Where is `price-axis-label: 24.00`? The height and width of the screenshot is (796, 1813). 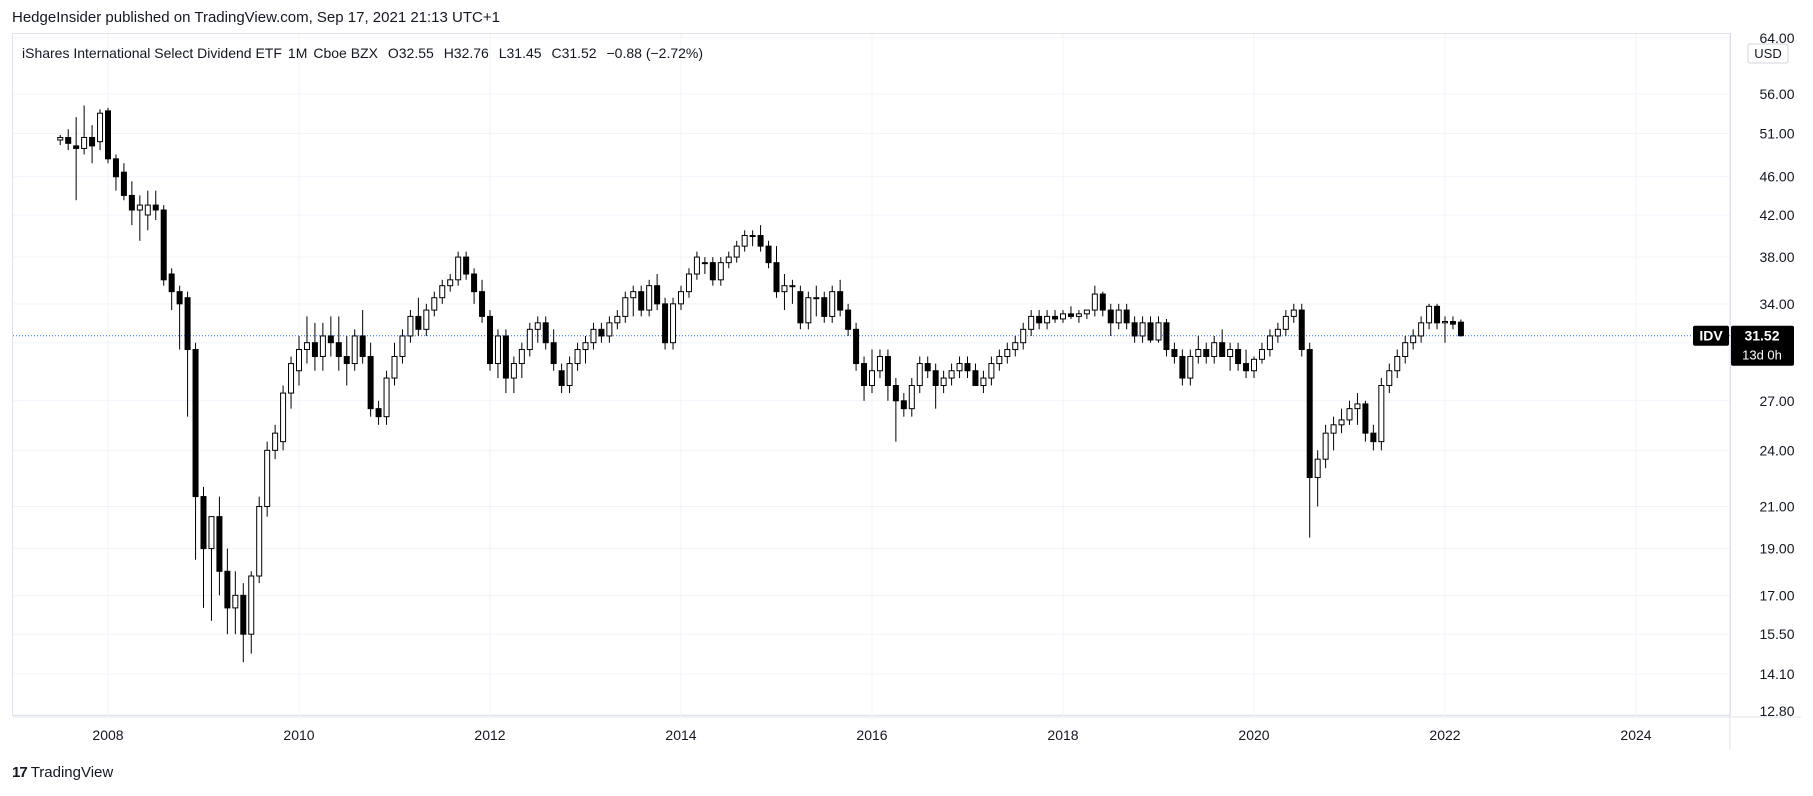 price-axis-label: 24.00 is located at coordinates (1776, 450).